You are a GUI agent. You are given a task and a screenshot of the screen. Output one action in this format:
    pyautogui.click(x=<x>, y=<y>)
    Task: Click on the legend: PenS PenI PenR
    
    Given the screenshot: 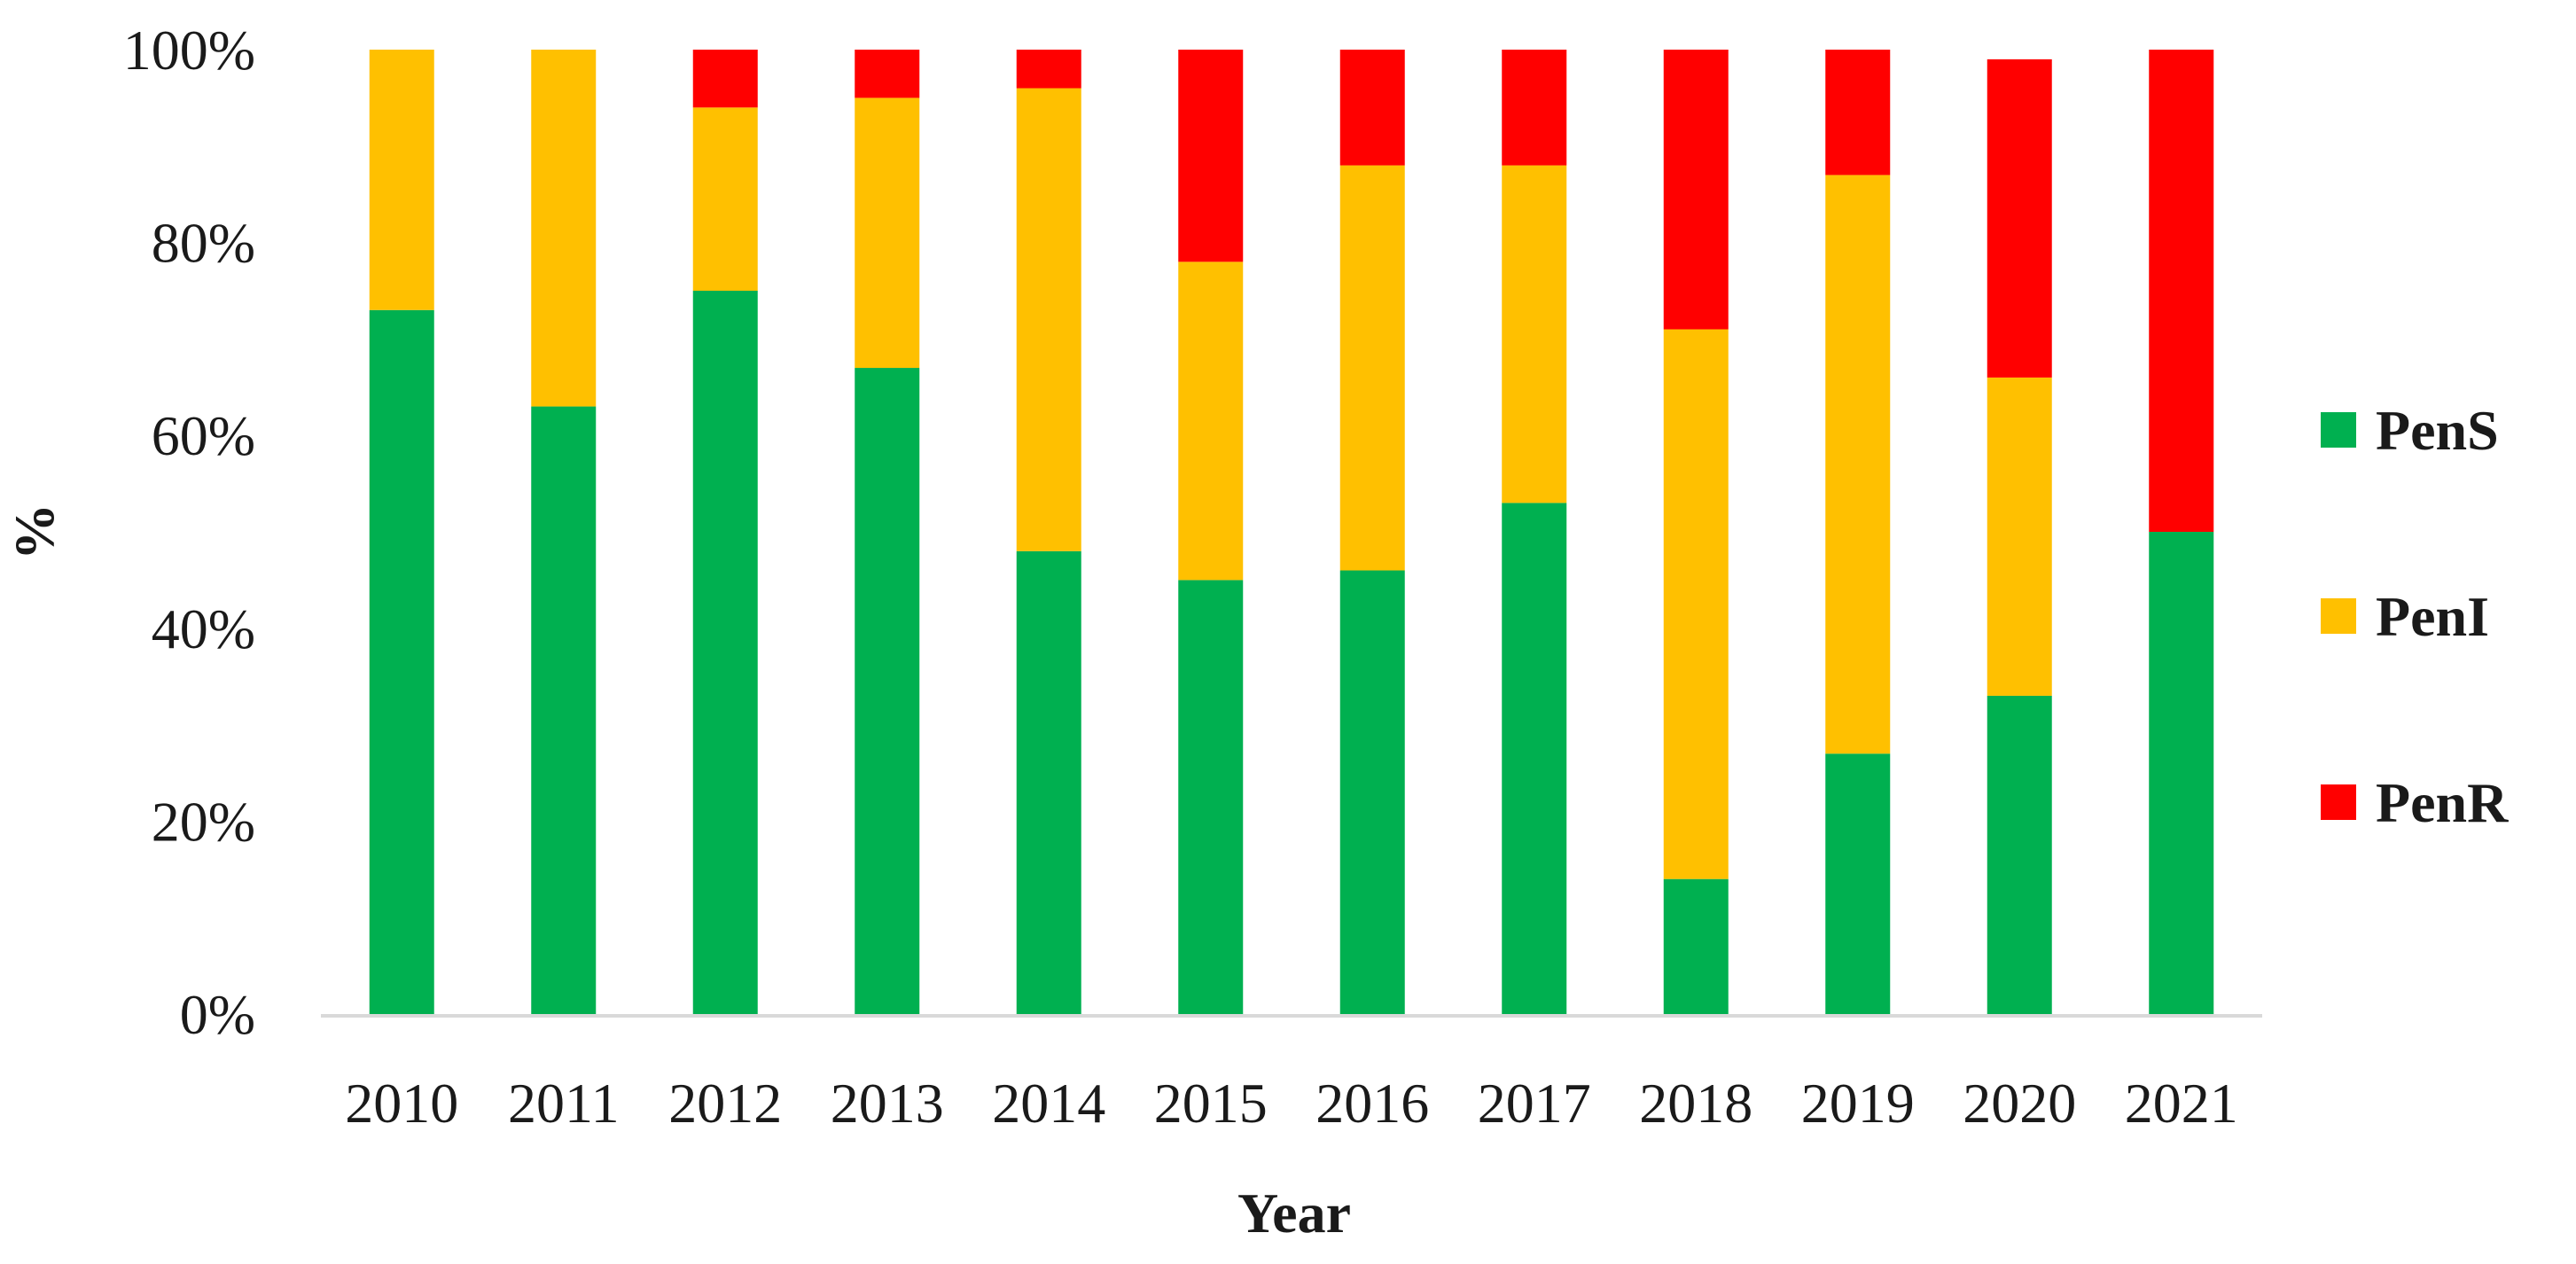 What is the action you would take?
    pyautogui.click(x=2415, y=616)
    